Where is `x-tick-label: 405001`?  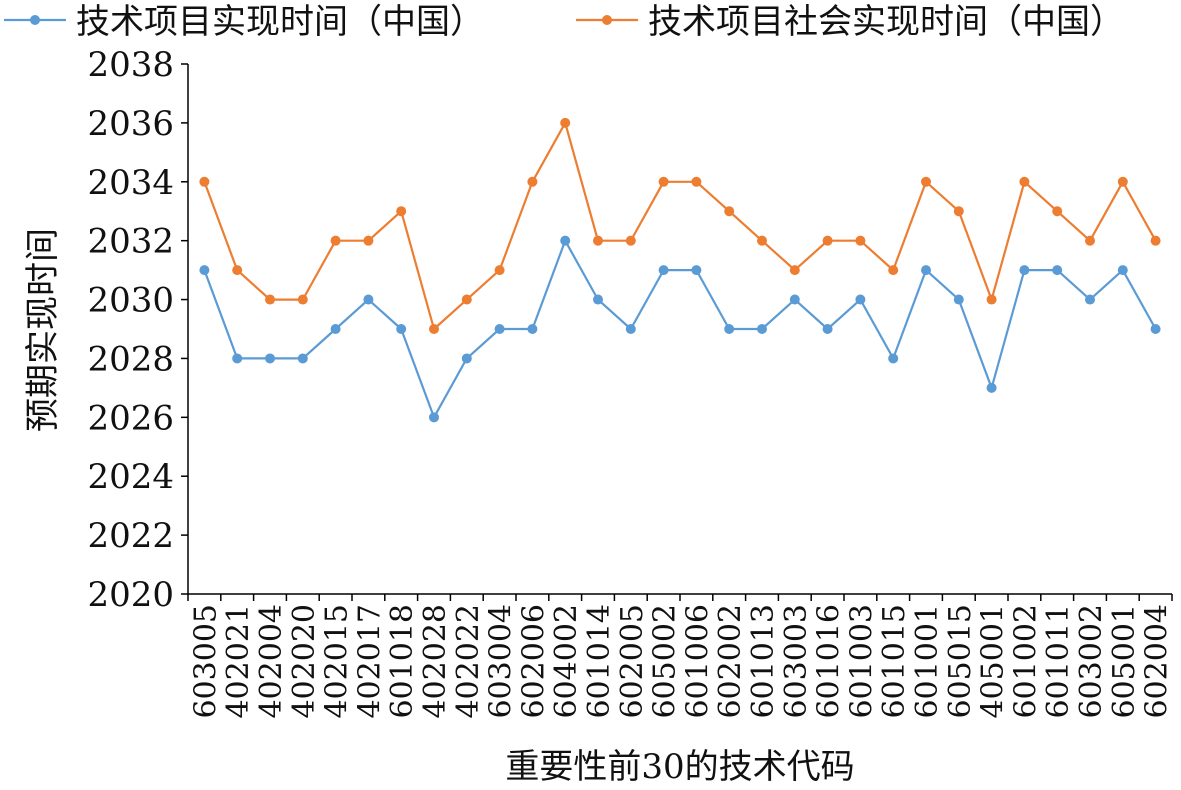
x-tick-label: 405001 is located at coordinates (993, 661).